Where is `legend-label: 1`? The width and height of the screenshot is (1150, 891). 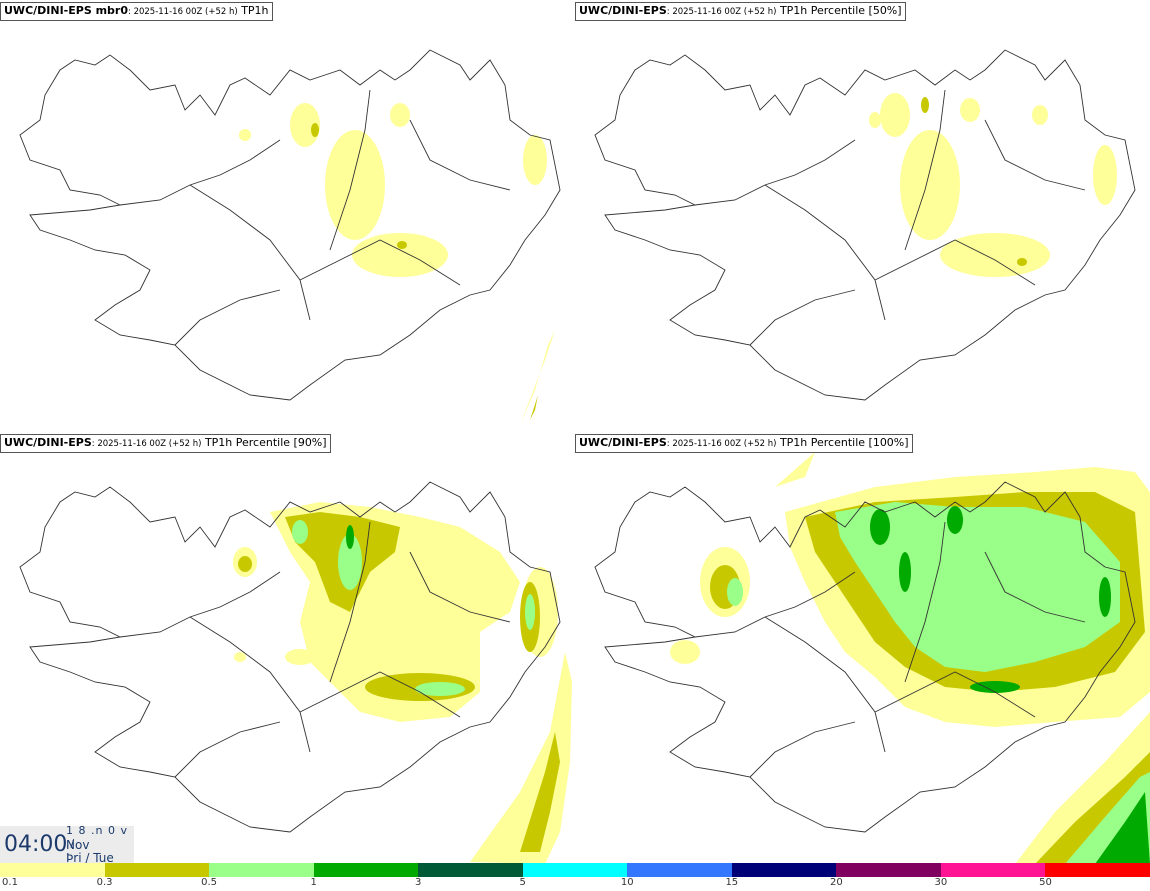 legend-label: 1 is located at coordinates (313, 882).